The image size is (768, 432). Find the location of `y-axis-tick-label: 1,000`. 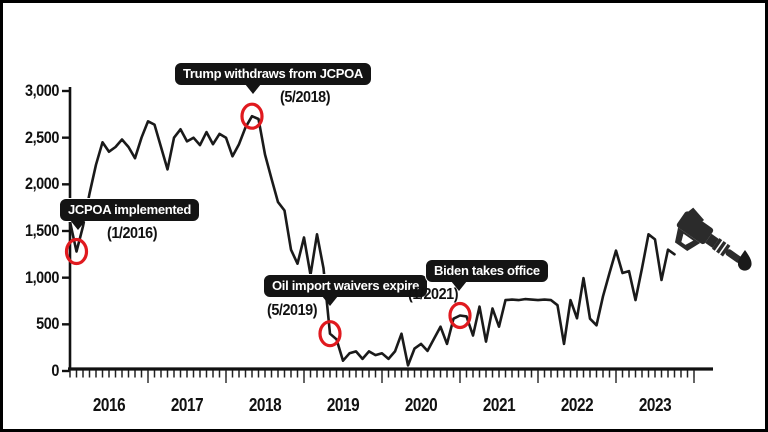

y-axis-tick-label: 1,000 is located at coordinates (41, 277).